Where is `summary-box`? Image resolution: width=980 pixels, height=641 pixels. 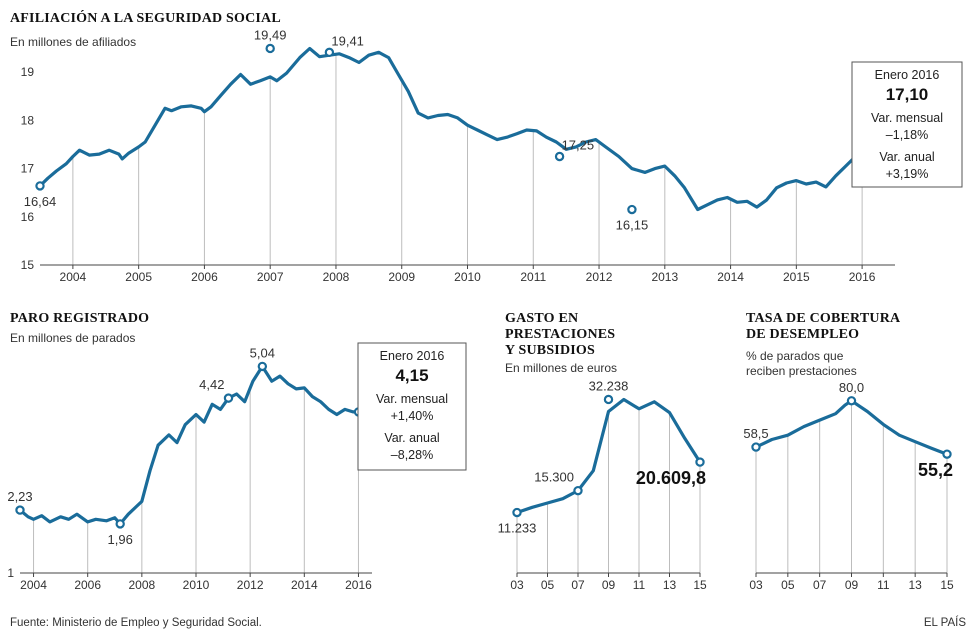
summary-box is located at coordinates (907, 124).